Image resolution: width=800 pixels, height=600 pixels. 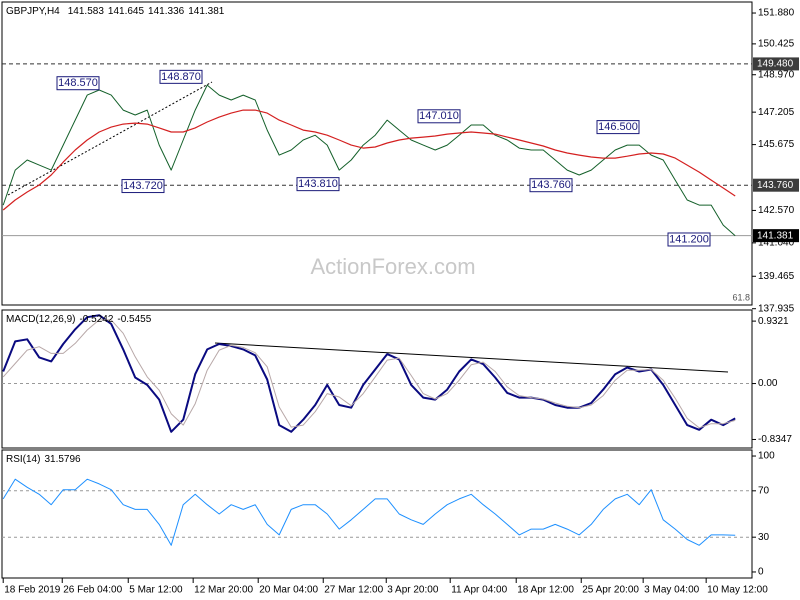 What do you see at coordinates (166, 11) in the screenshot?
I see `reading: 141.336` at bounding box center [166, 11].